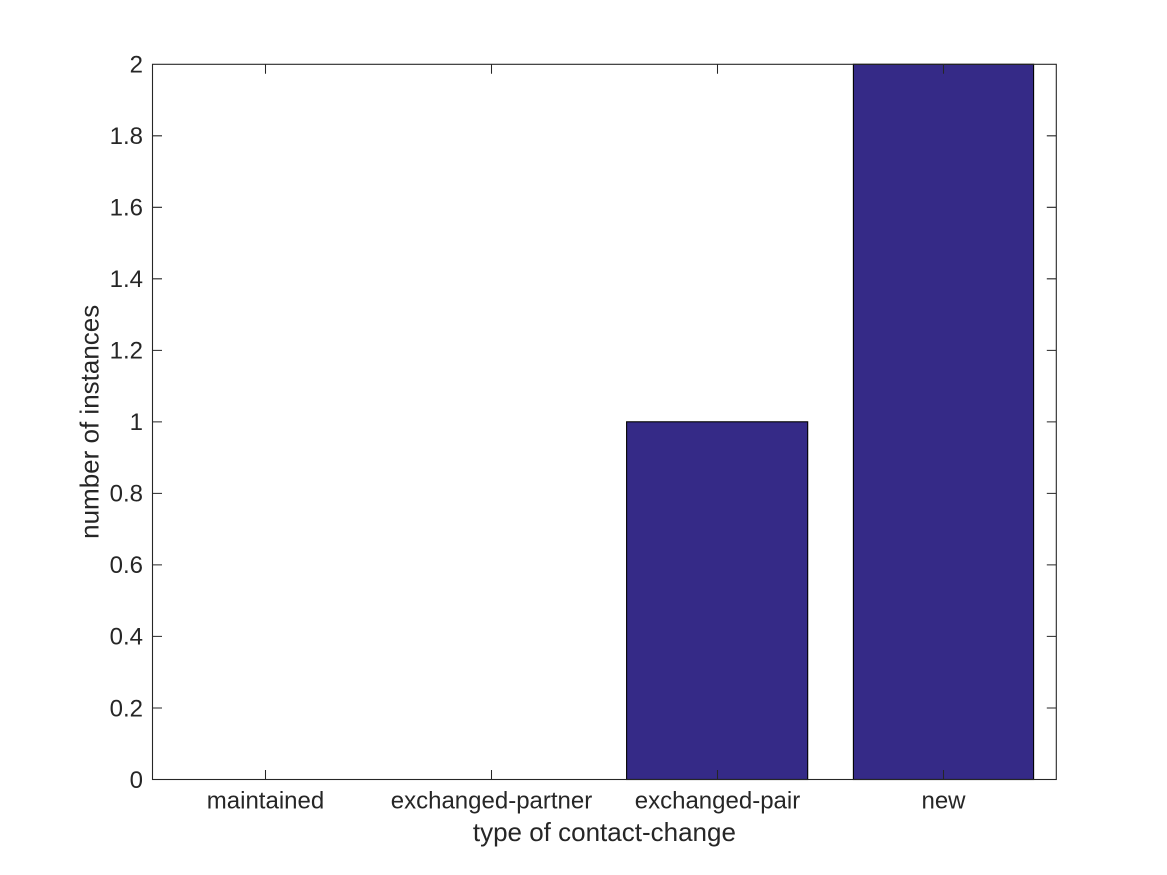 This screenshot has width=1167, height=875. I want to click on svg-text: exchanged-partner, so click(491, 801).